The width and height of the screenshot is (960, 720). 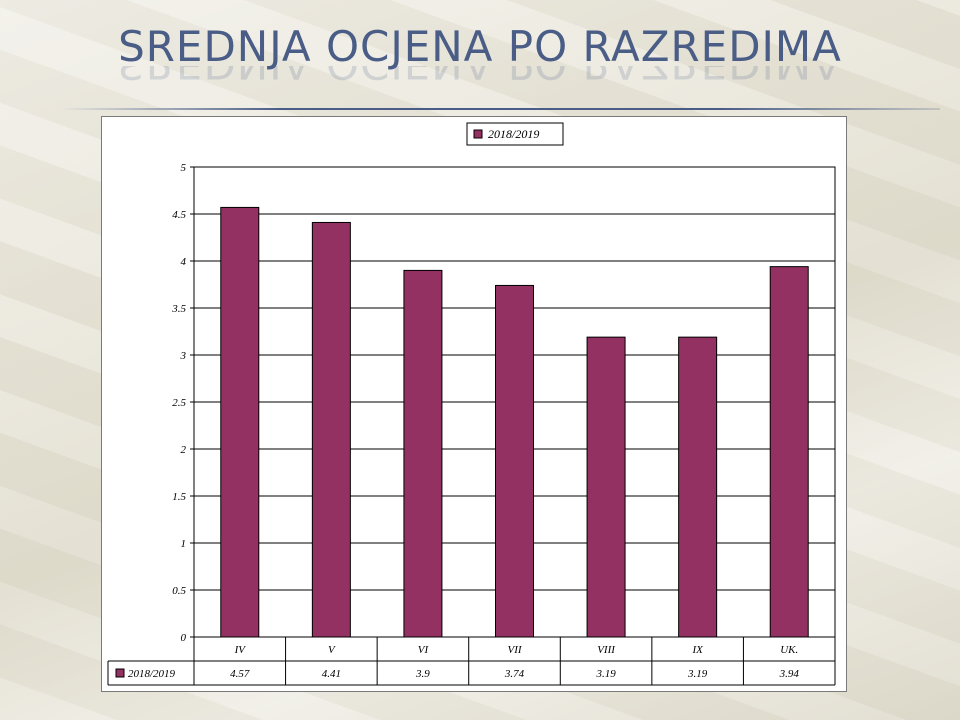 What do you see at coordinates (332, 650) in the screenshot?
I see `x-category-label: V` at bounding box center [332, 650].